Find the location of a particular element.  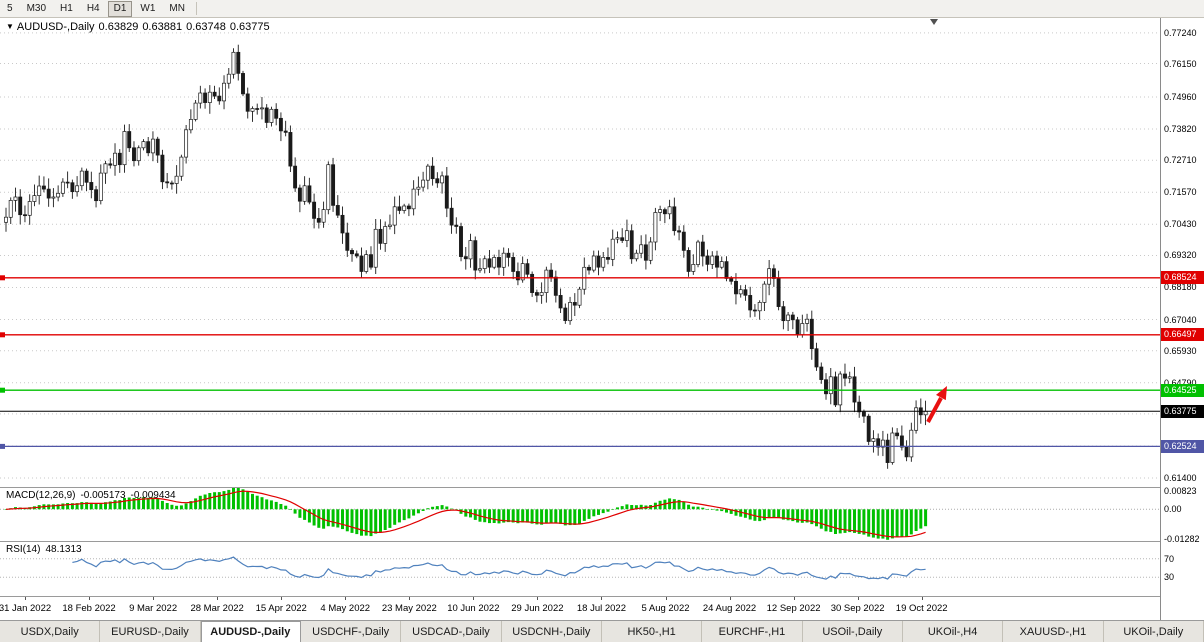

date-label: 4 May 2022 is located at coordinates (345, 608).